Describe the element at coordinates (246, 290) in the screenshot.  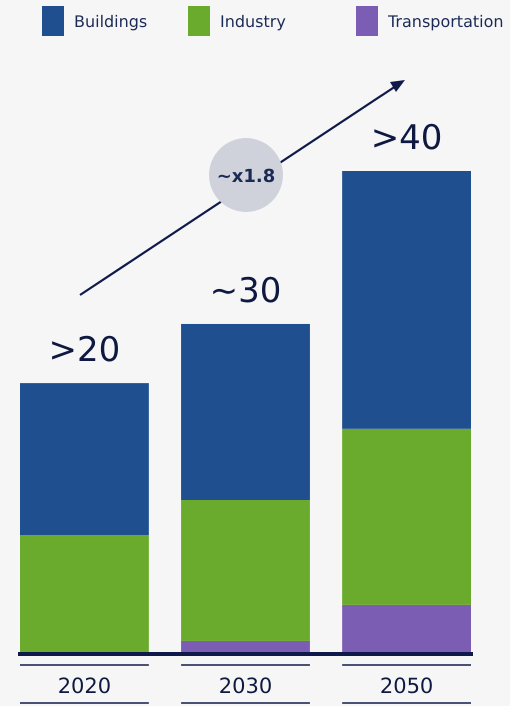
I see `annotation: ~30` at that location.